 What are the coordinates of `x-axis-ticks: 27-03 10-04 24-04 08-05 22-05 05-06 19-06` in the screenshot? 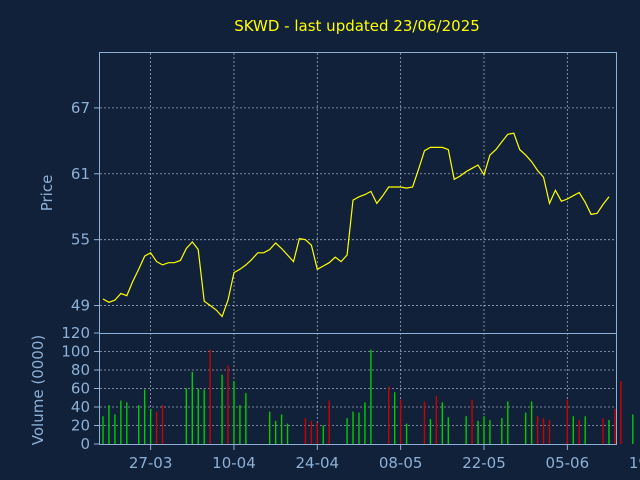 It's located at (384, 458).